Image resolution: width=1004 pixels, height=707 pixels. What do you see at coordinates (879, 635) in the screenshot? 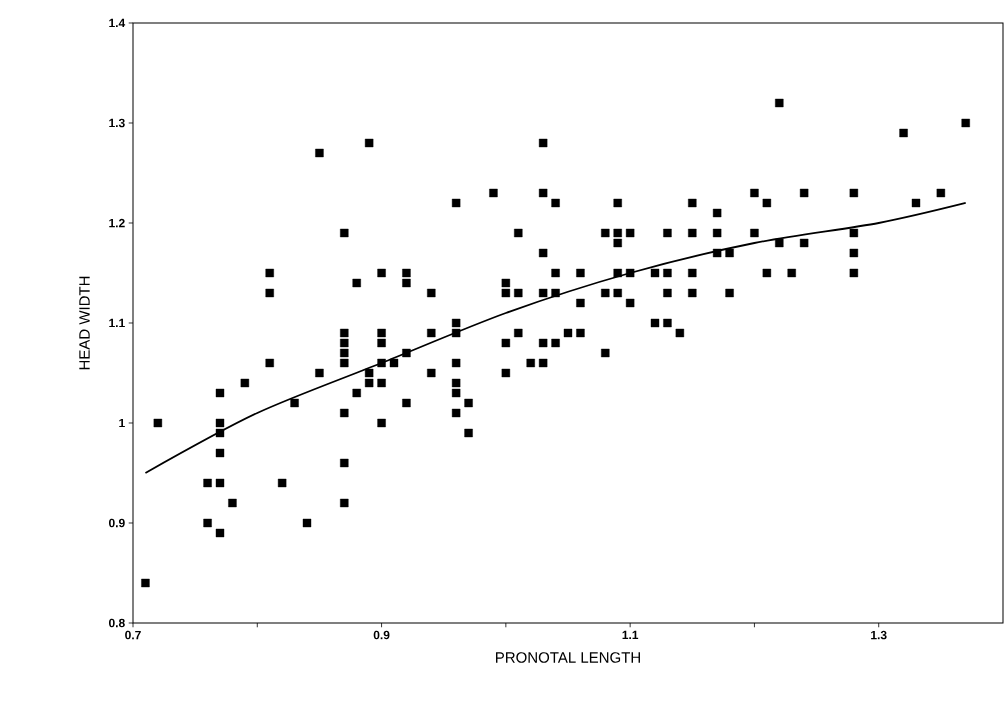
I see `x-tick-label: 1.3` at bounding box center [879, 635].